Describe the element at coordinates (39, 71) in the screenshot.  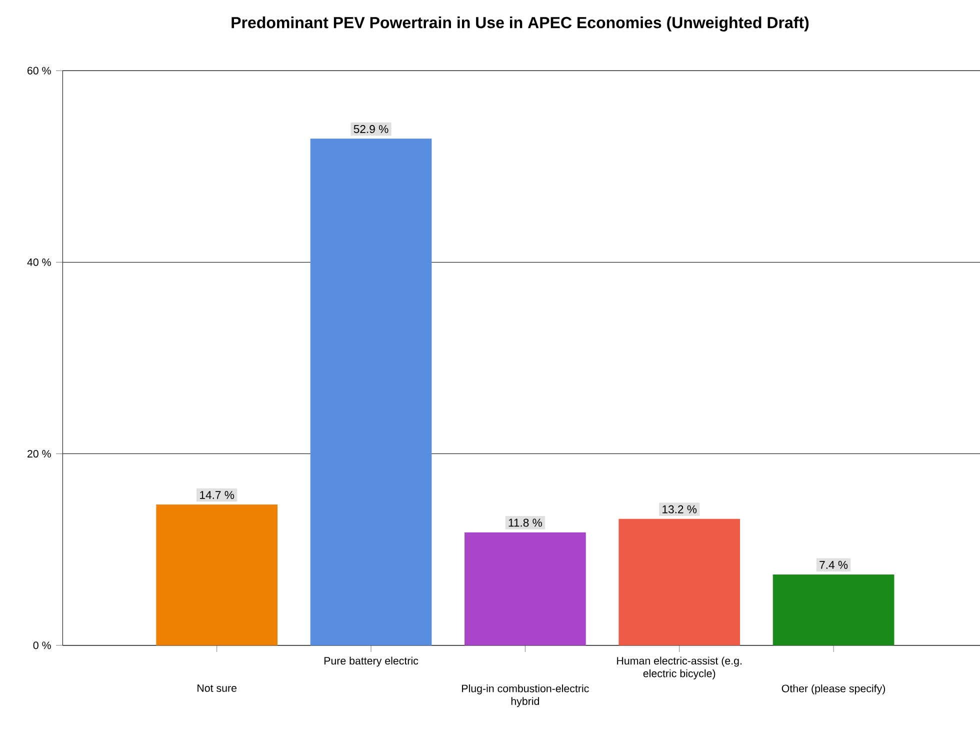
I see `y-tick-label: 60 %` at that location.